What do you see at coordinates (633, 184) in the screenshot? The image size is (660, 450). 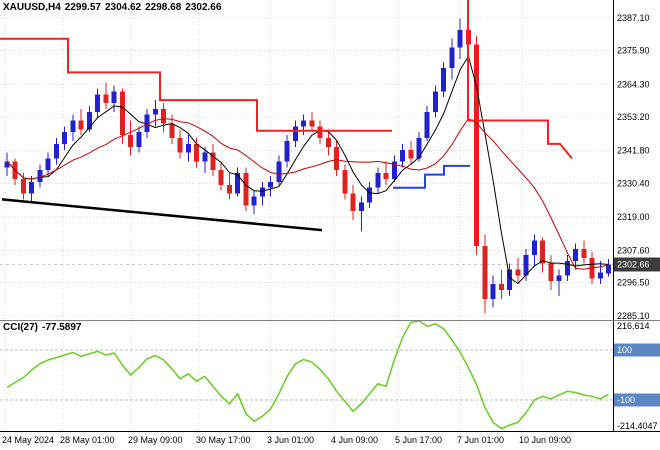 I see `price-axis-label: 2330.40` at bounding box center [633, 184].